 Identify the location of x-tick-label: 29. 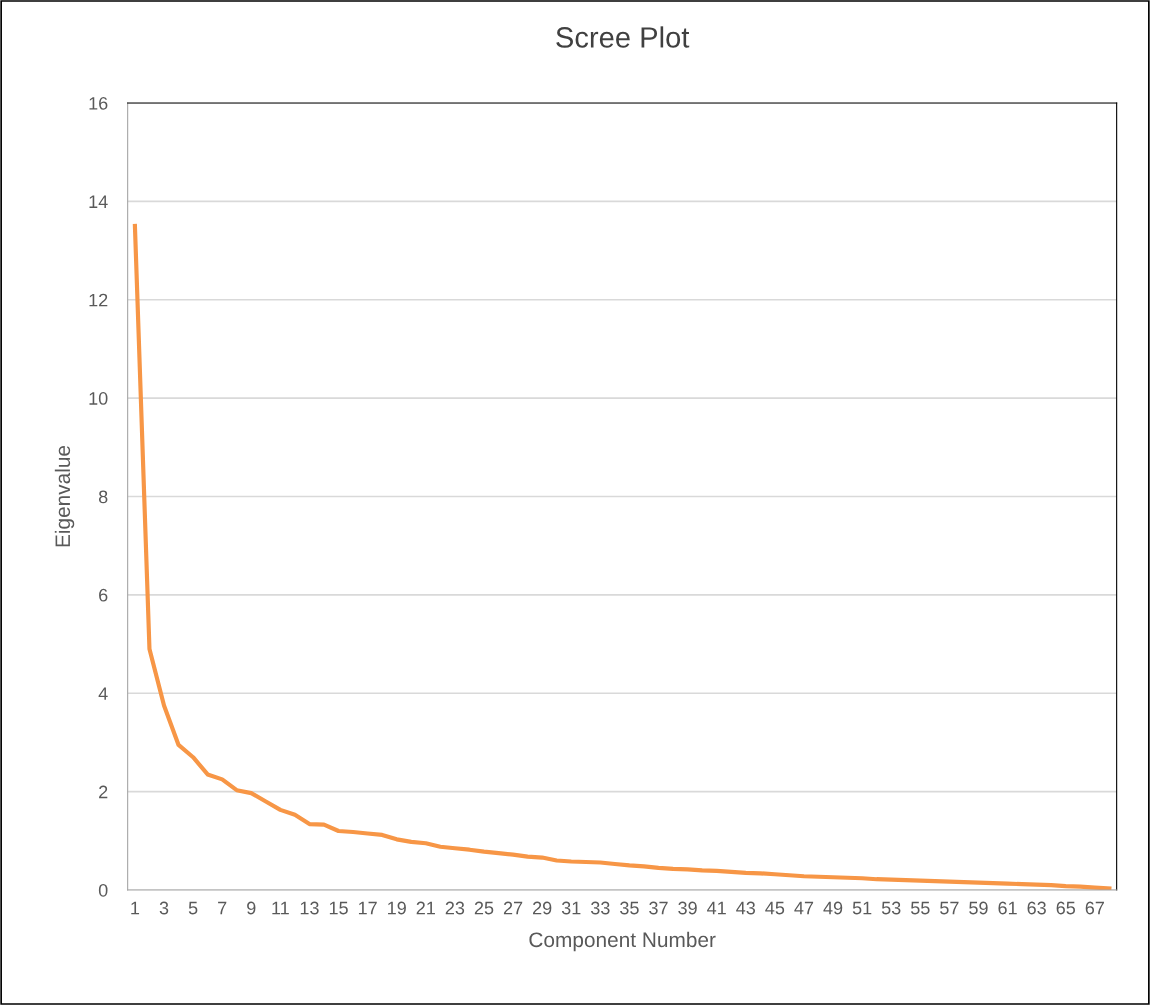
(542, 908).